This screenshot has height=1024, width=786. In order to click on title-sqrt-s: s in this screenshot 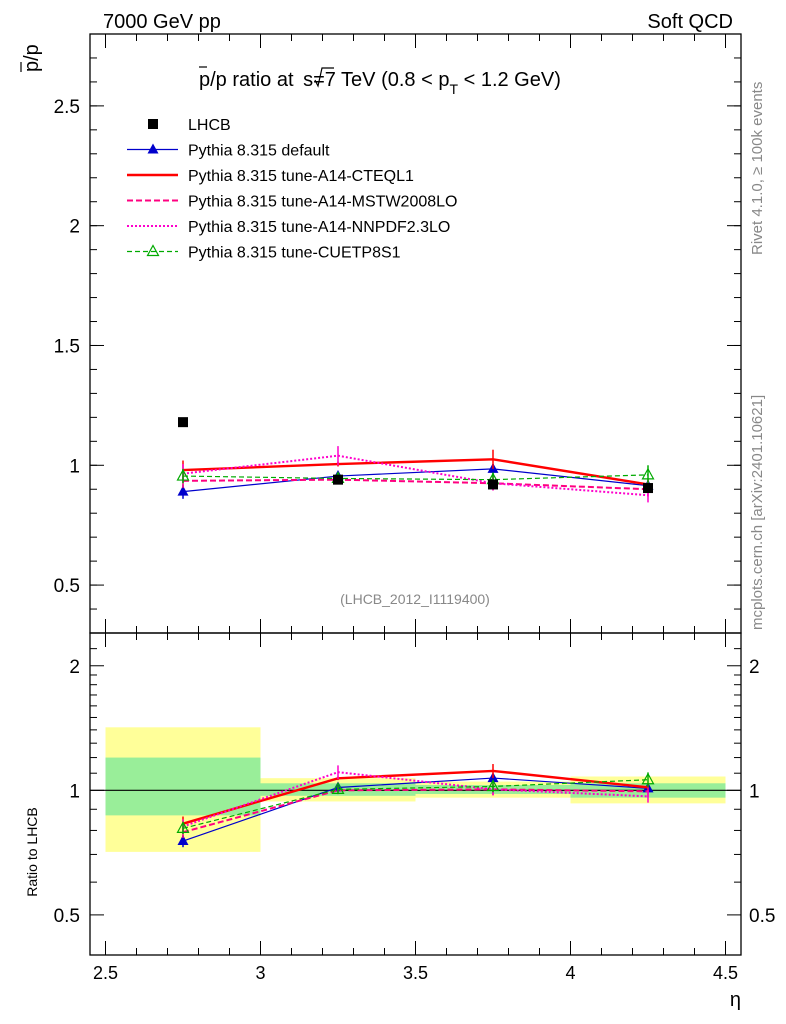, I will do `click(308, 80)`.